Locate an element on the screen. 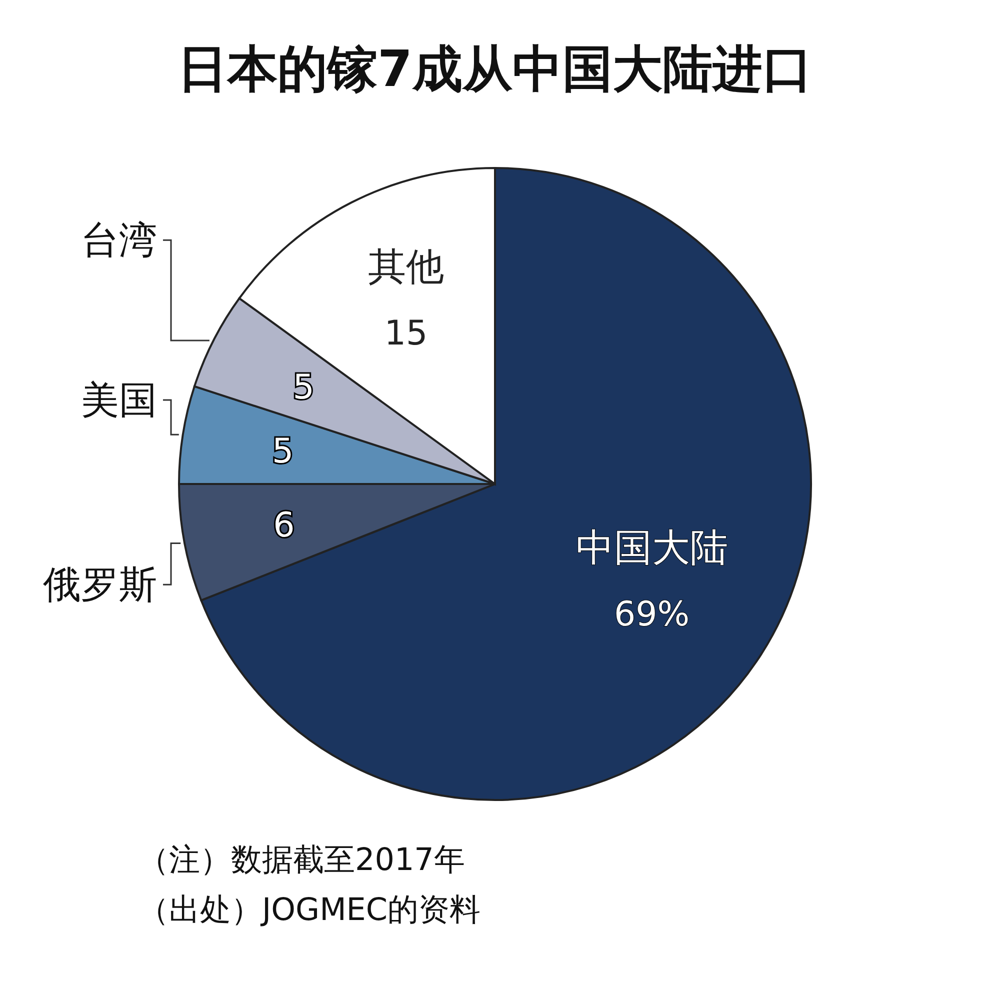  text: （出处）JOGMEC的资料 is located at coordinates (309, 910).